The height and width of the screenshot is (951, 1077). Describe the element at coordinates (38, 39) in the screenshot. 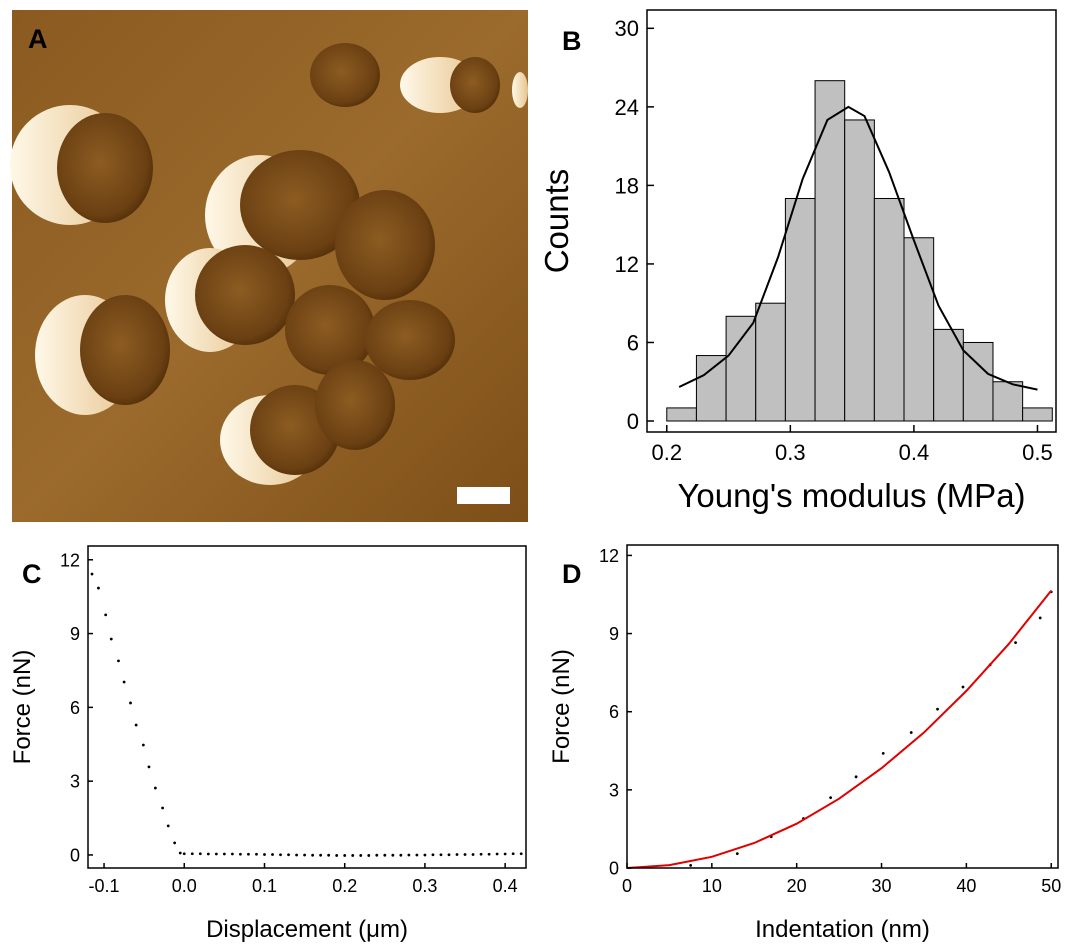

I see `panel-label: A` at that location.